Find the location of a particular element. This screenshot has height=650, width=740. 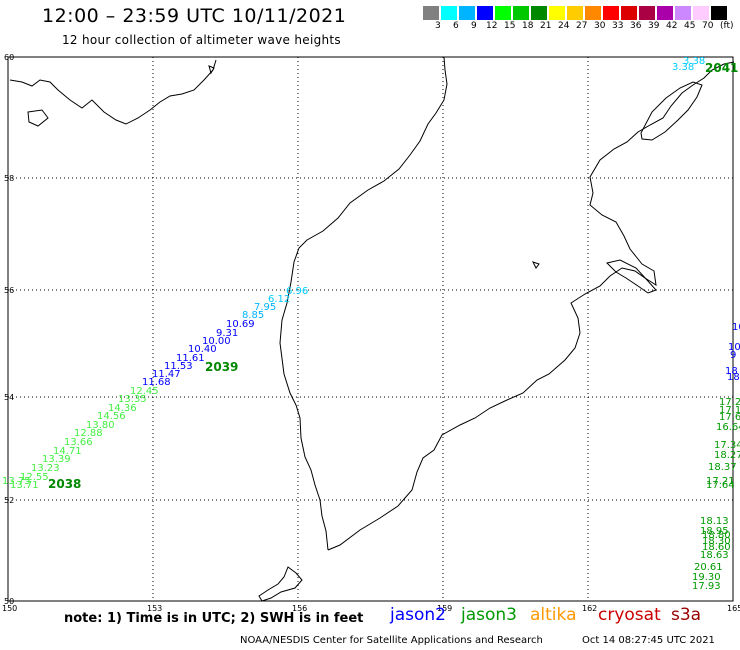

wave-height-value: 10.00 is located at coordinates (216, 341).